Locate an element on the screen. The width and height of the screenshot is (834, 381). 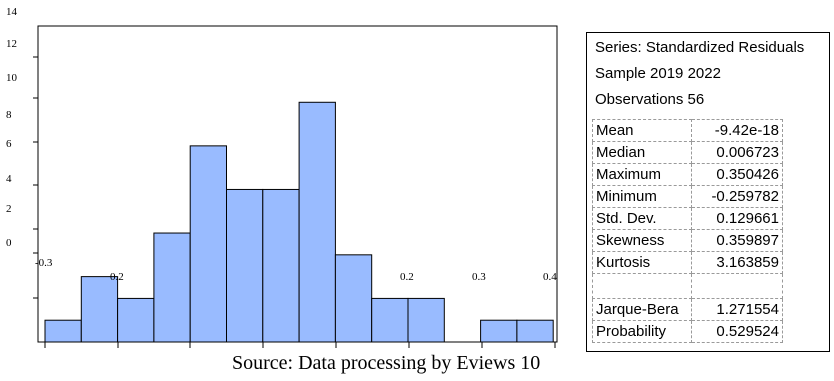
sample-label: Sample 2019 2022 is located at coordinates (658, 73).